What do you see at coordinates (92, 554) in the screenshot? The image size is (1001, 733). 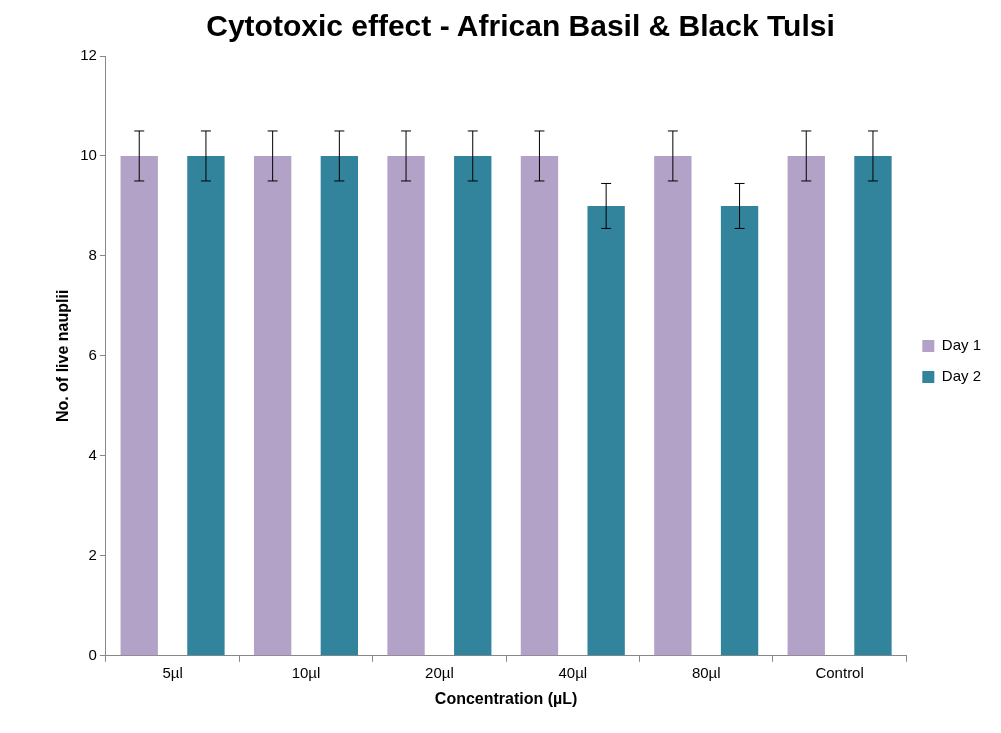 I see `y-tick-label: 2` at bounding box center [92, 554].